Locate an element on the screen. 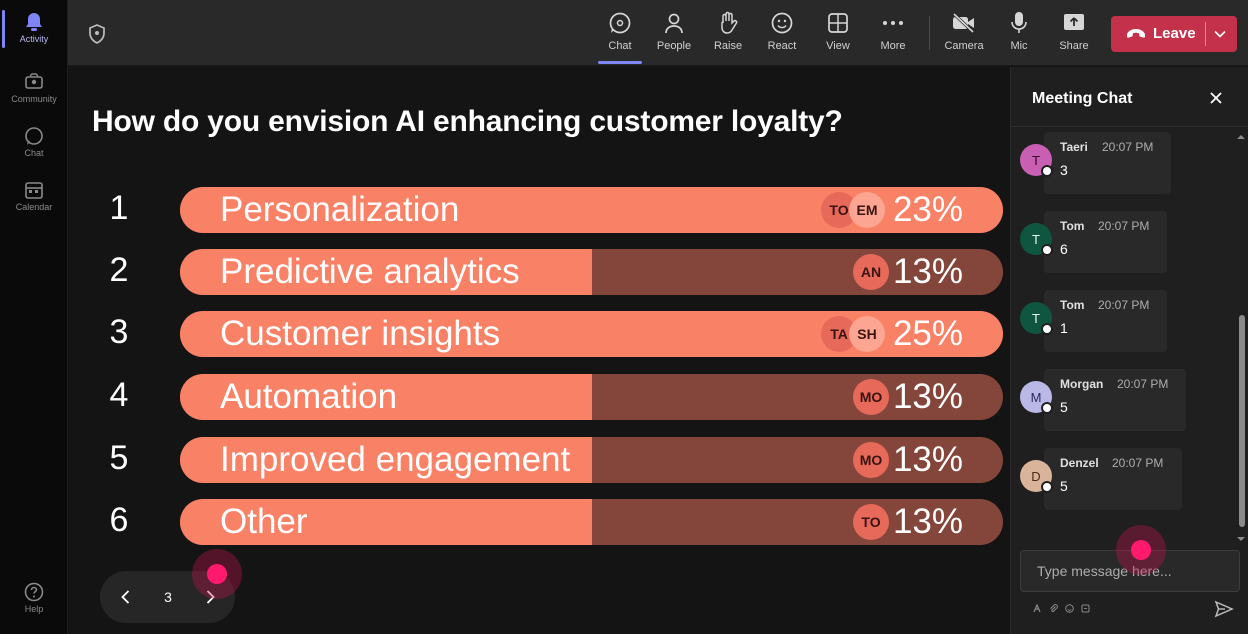 This screenshot has height=634, width=1248. chat-scrollbar is located at coordinates (1241, 338).